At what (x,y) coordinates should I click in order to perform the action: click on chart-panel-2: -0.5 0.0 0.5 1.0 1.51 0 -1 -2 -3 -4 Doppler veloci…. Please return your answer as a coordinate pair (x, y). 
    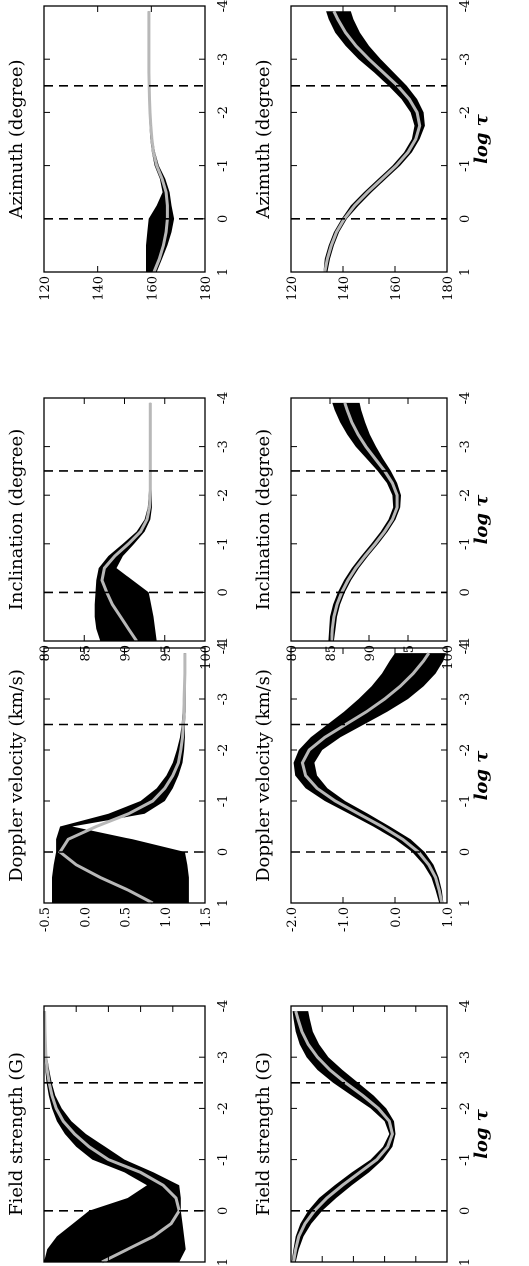
    Looking at the image, I should click on (118, 787).